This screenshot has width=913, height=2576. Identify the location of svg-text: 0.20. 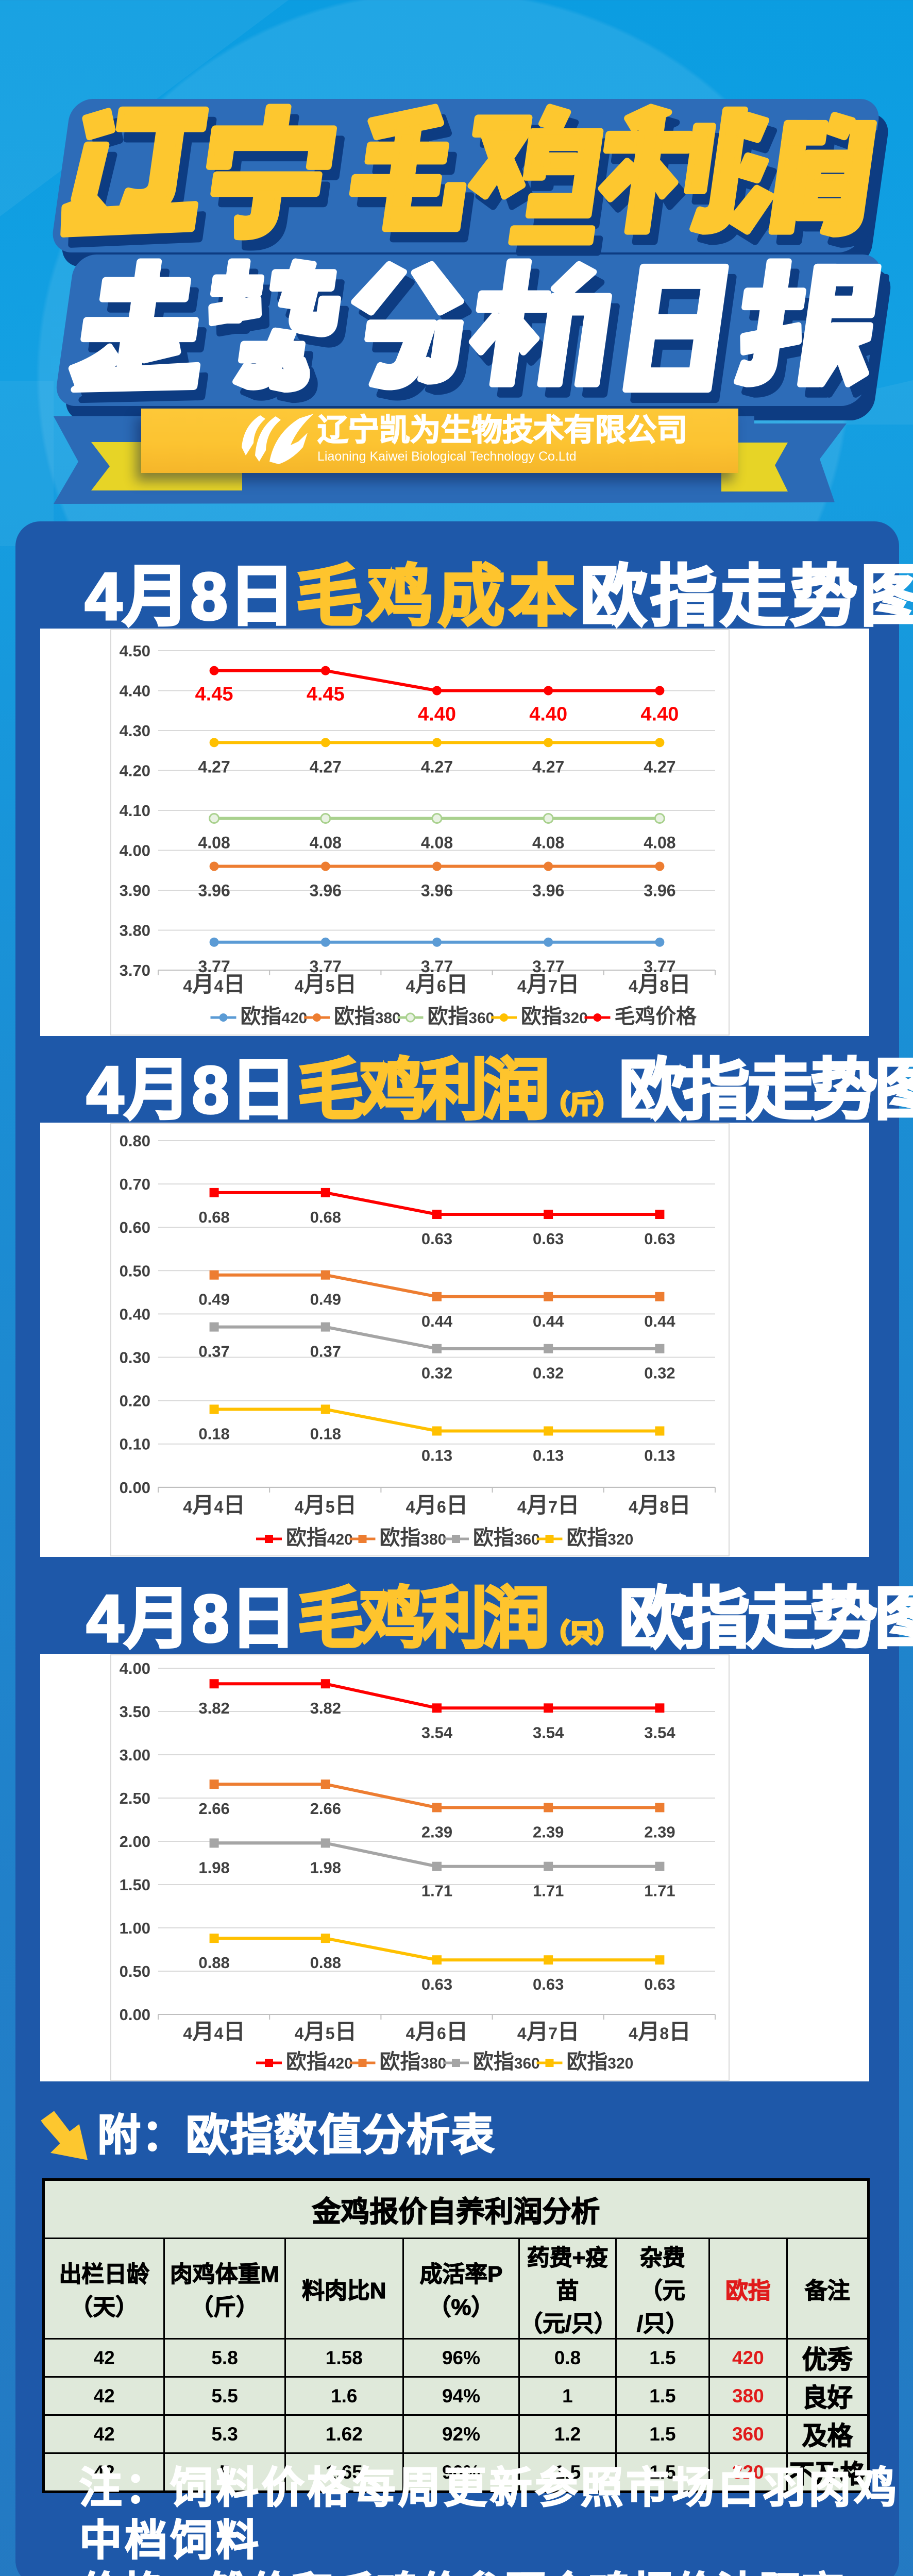
(135, 1401).